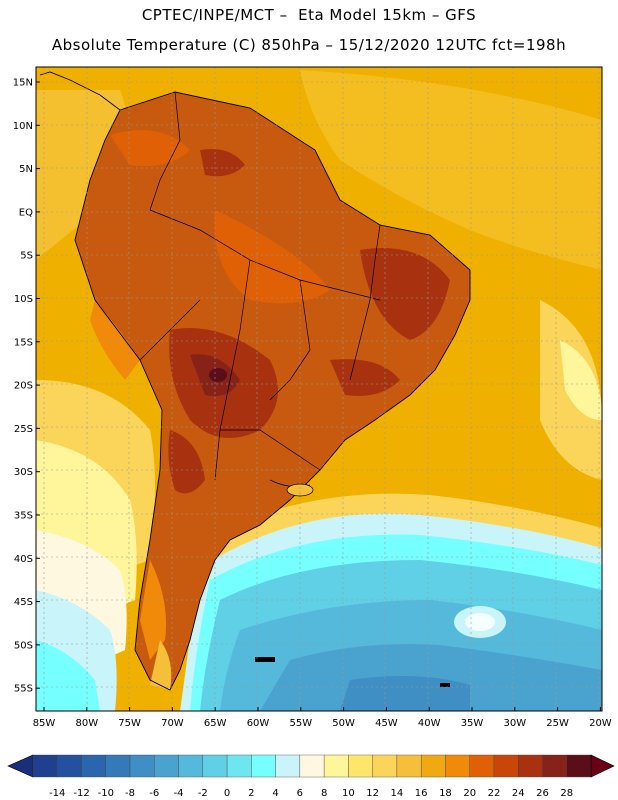  Describe the element at coordinates (161, 665) in the screenshot. I see `tierra-del-fuego-patch` at that location.